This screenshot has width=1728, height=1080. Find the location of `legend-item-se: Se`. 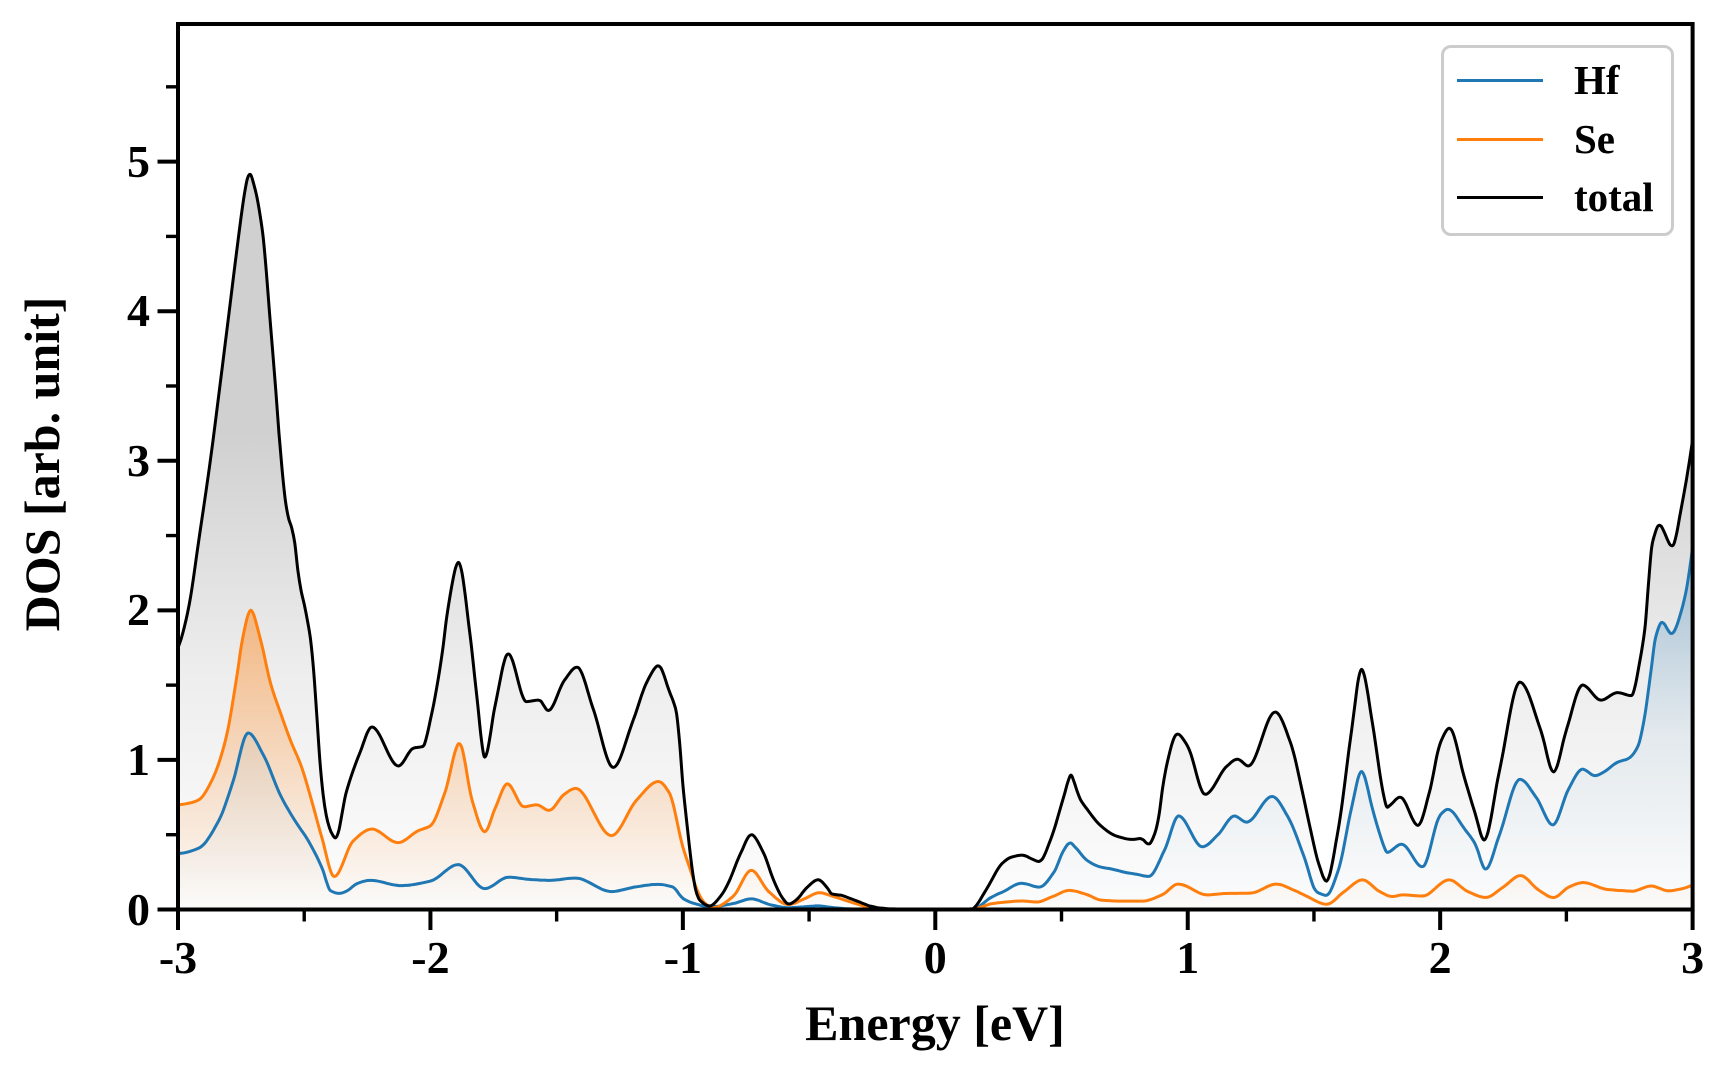

legend-item-se: Se is located at coordinates (1557, 139).